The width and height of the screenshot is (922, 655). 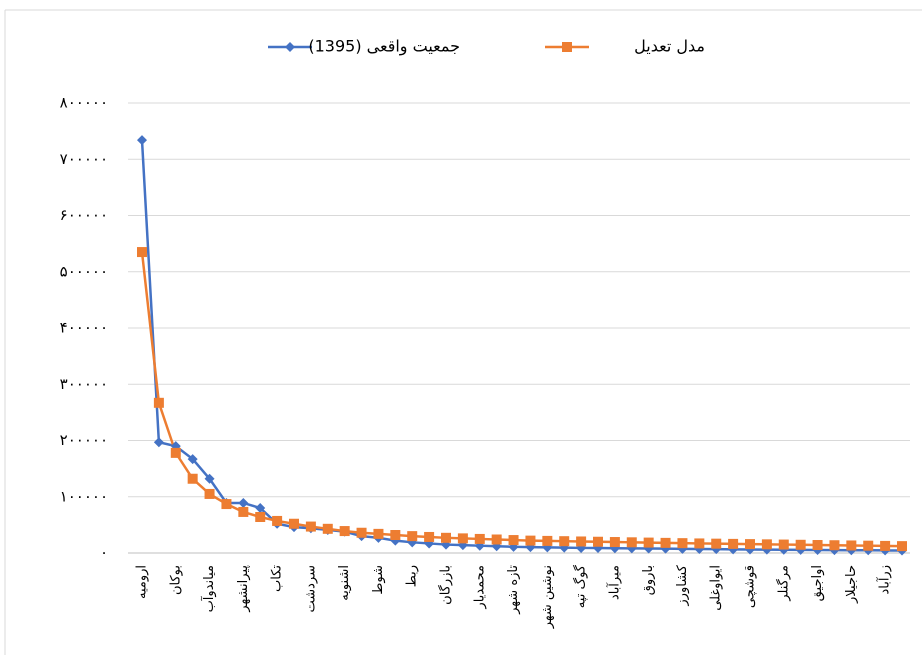 I want to click on x-tick-label: حاجیلار, so click(x=851, y=584).